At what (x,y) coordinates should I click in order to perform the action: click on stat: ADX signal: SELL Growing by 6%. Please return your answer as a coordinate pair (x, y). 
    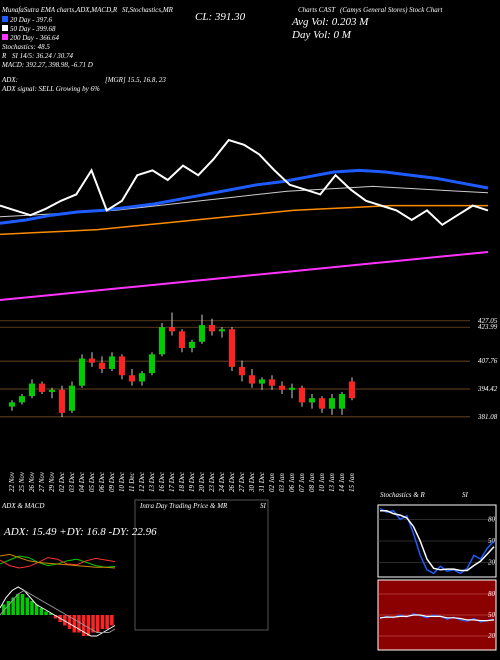
    Looking at the image, I should click on (50, 89).